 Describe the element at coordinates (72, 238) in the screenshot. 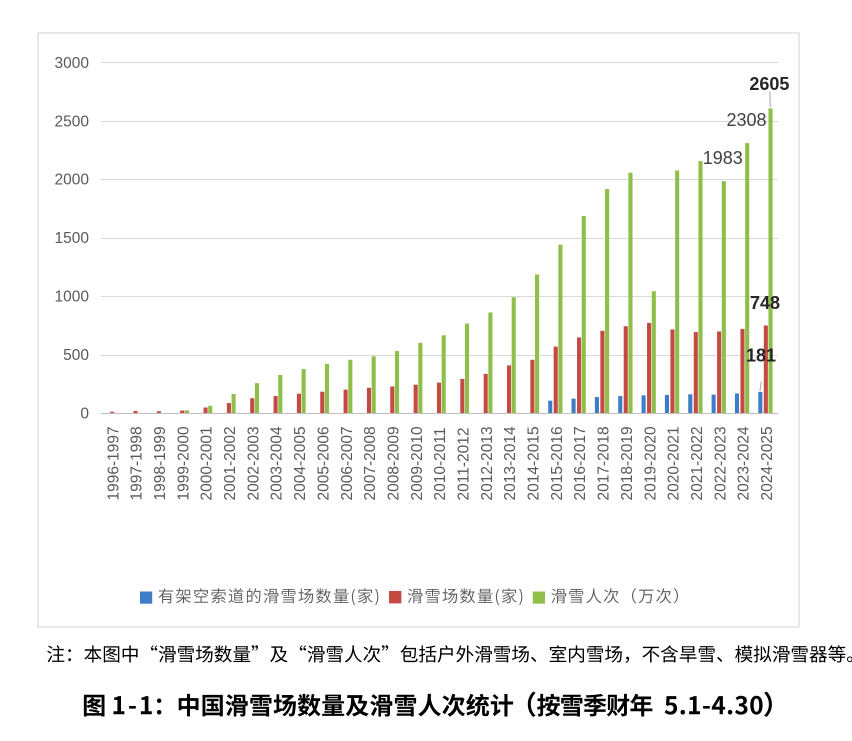

I see `svg-text: 1500` at that location.